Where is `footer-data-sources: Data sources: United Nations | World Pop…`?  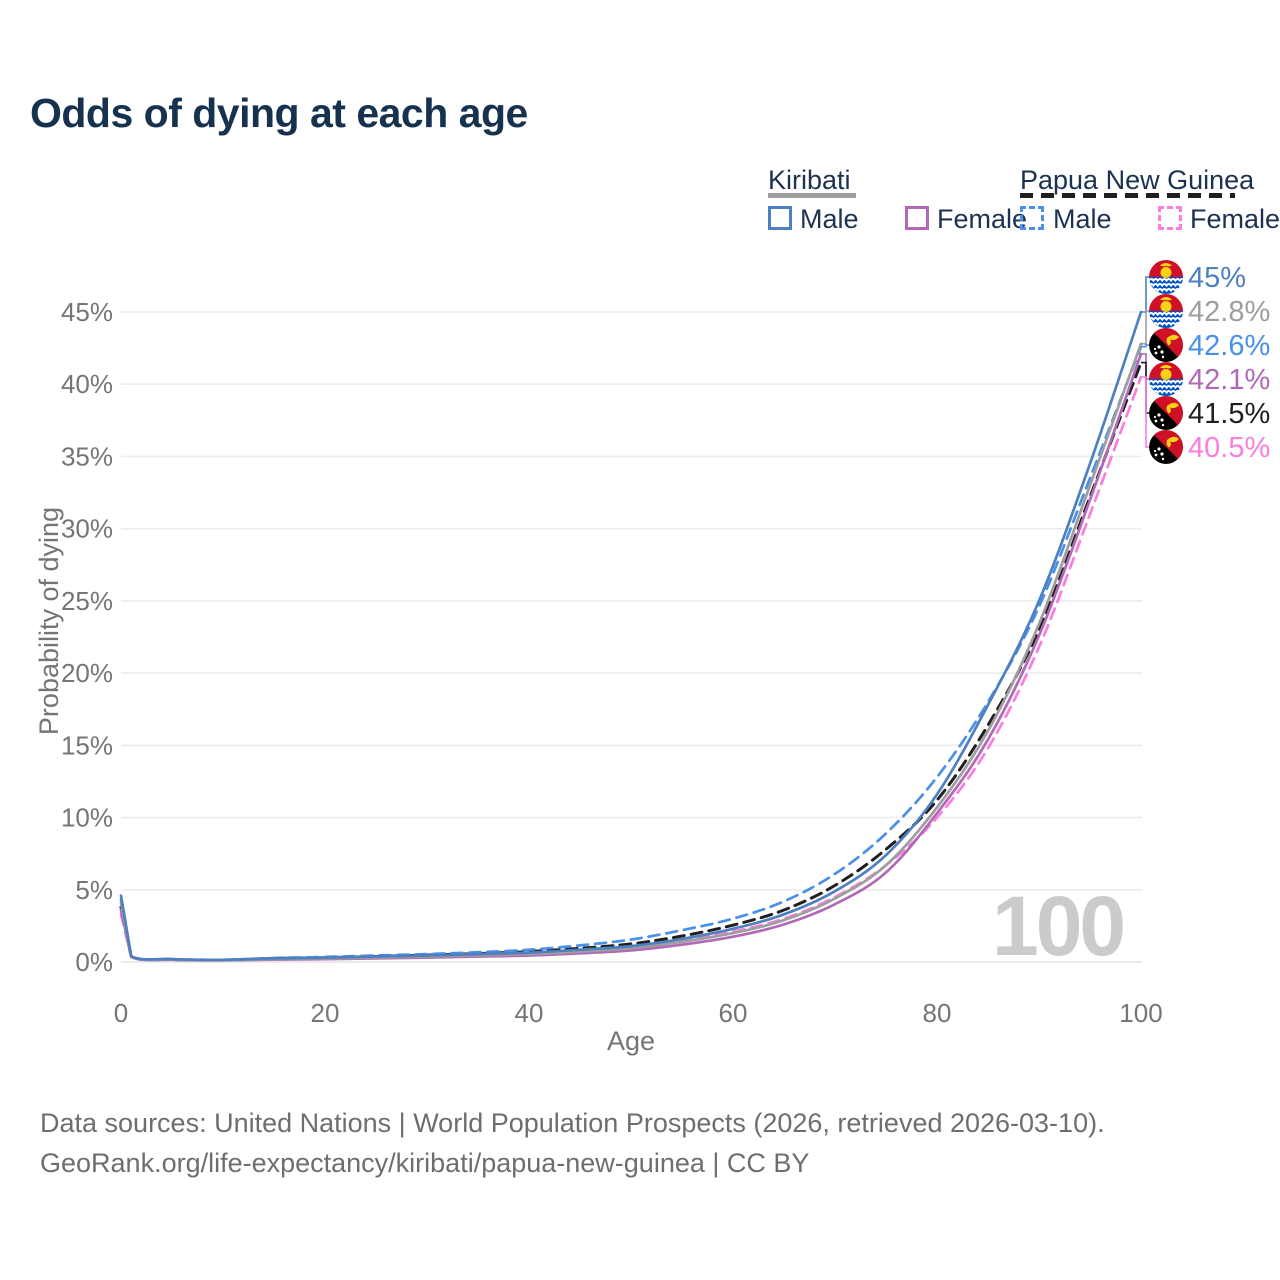
footer-data-sources: Data sources: United Nations | World Pop… is located at coordinates (572, 1123).